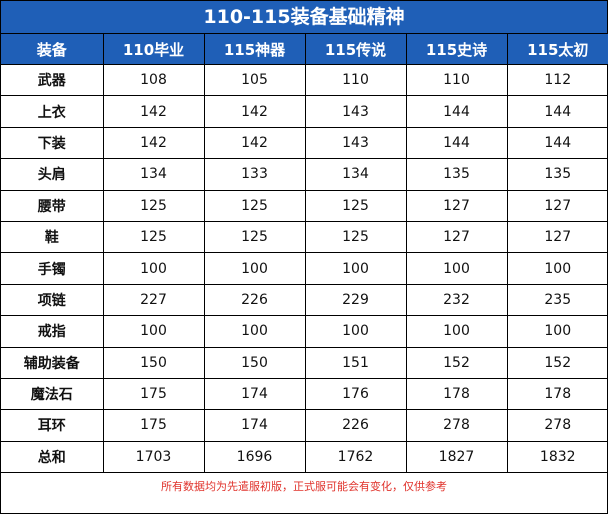 The image size is (608, 514). I want to click on row-label: 手镯, so click(52, 268).